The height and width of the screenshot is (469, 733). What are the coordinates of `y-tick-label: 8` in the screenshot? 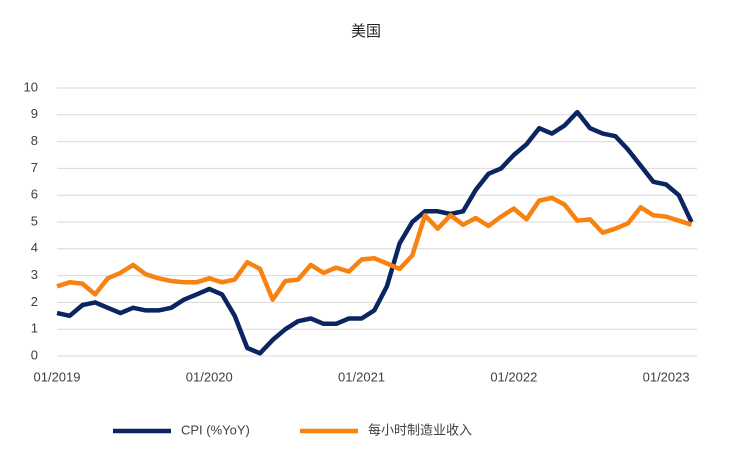 It's located at (34, 140).